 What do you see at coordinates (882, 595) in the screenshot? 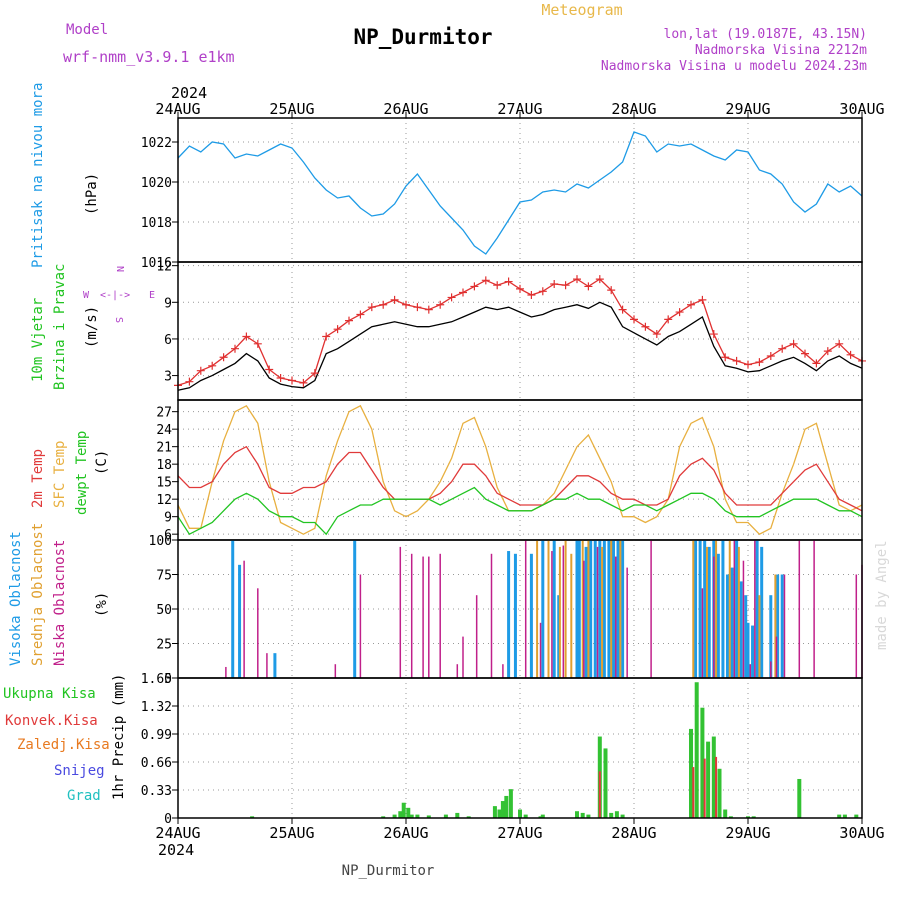
I see `credit-label: made by Angel` at bounding box center [882, 595].